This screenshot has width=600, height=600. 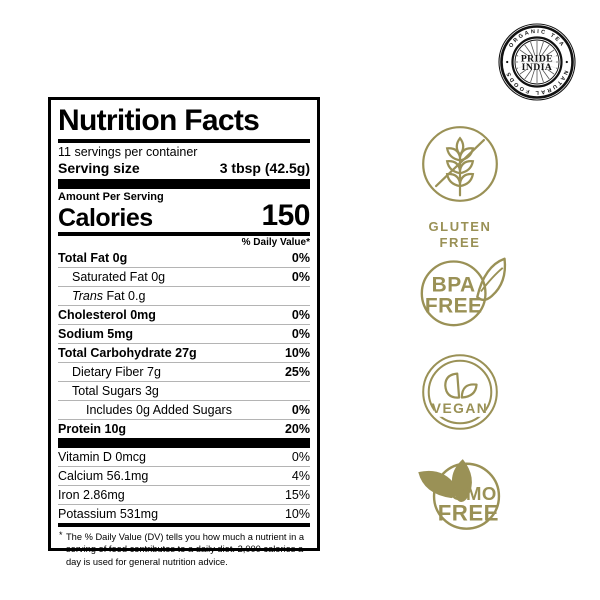 What do you see at coordinates (184, 184) in the screenshot?
I see `divider-above-calories` at bounding box center [184, 184].